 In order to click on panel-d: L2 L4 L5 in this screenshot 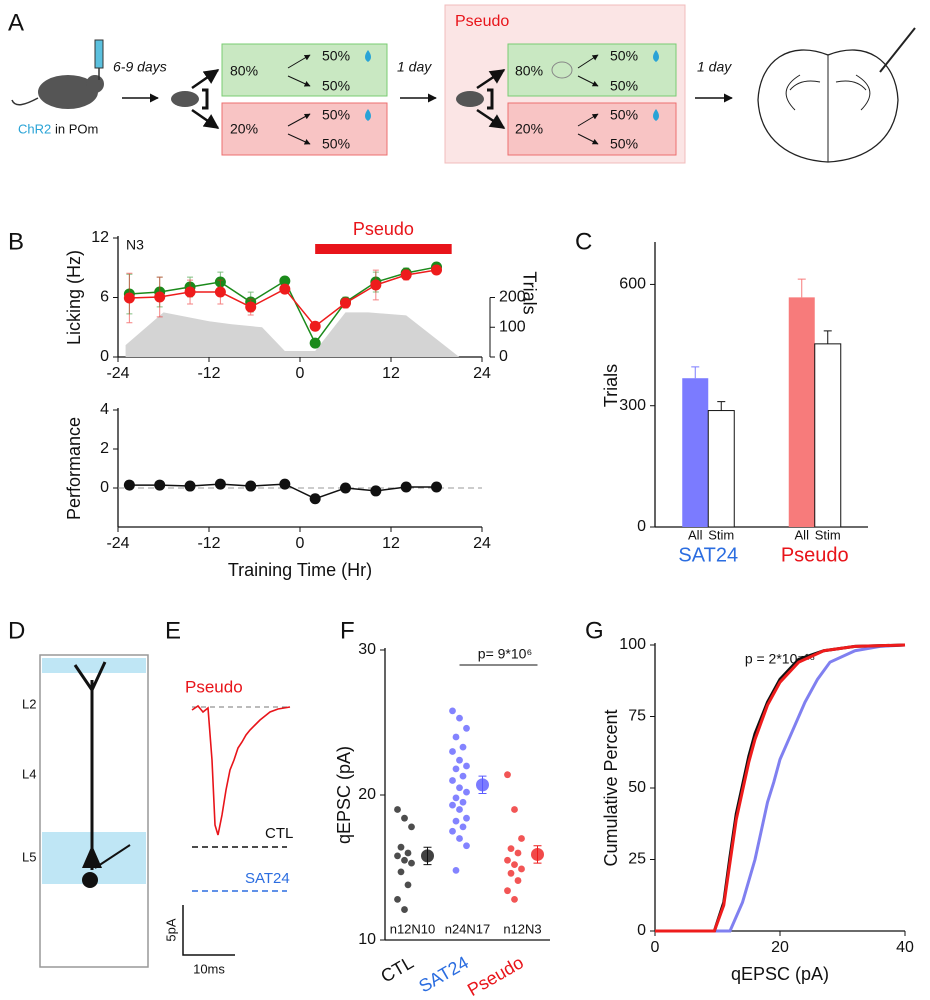, I will do `click(85, 811)`.